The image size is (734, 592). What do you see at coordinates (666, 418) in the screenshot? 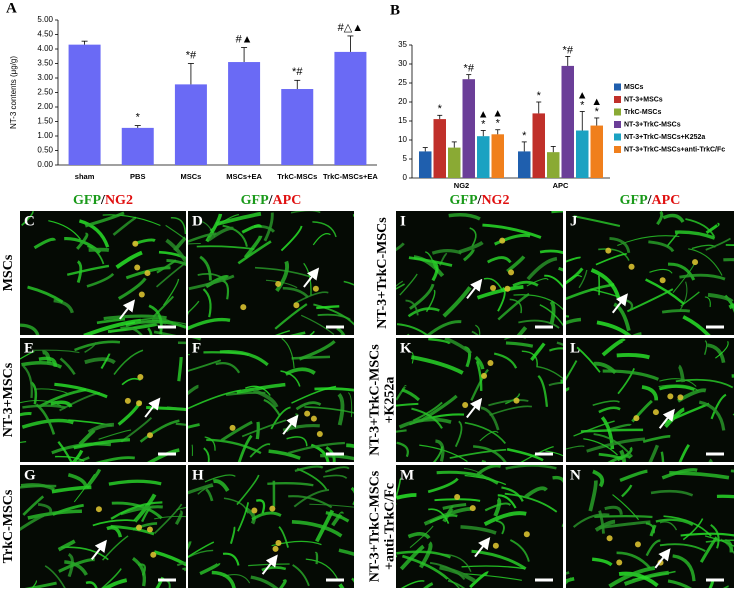
I see `arrow` at bounding box center [666, 418].